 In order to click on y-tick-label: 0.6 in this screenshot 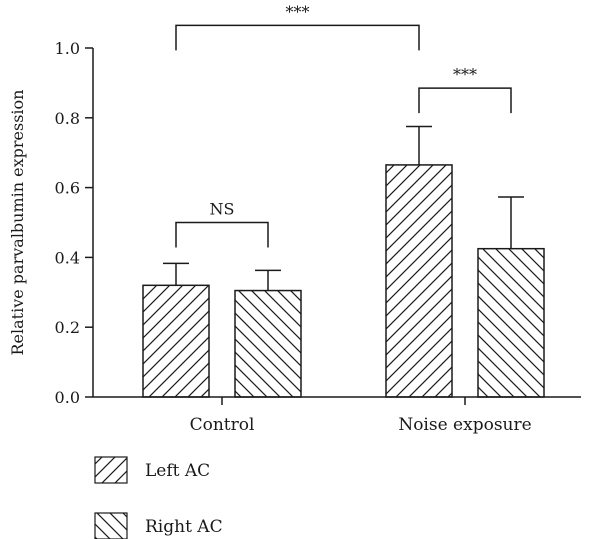, I will do `click(67, 188)`.